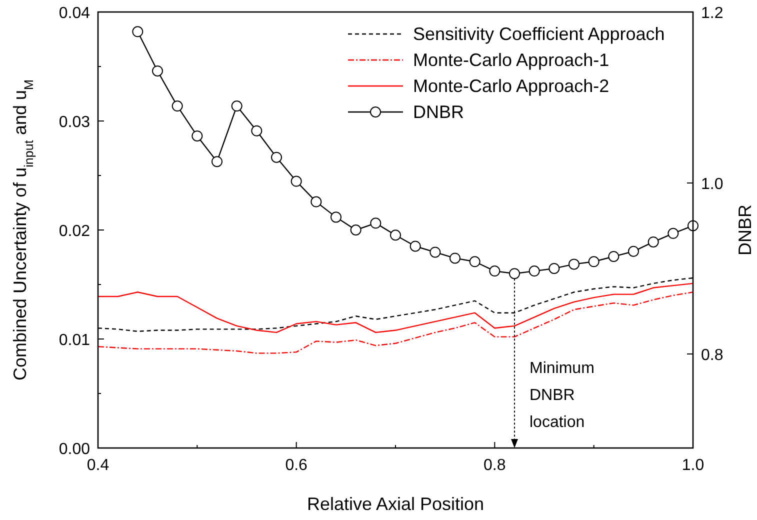 The height and width of the screenshot is (520, 757). What do you see at coordinates (74, 13) in the screenshot?
I see `y-tick-label: 0.04` at bounding box center [74, 13].